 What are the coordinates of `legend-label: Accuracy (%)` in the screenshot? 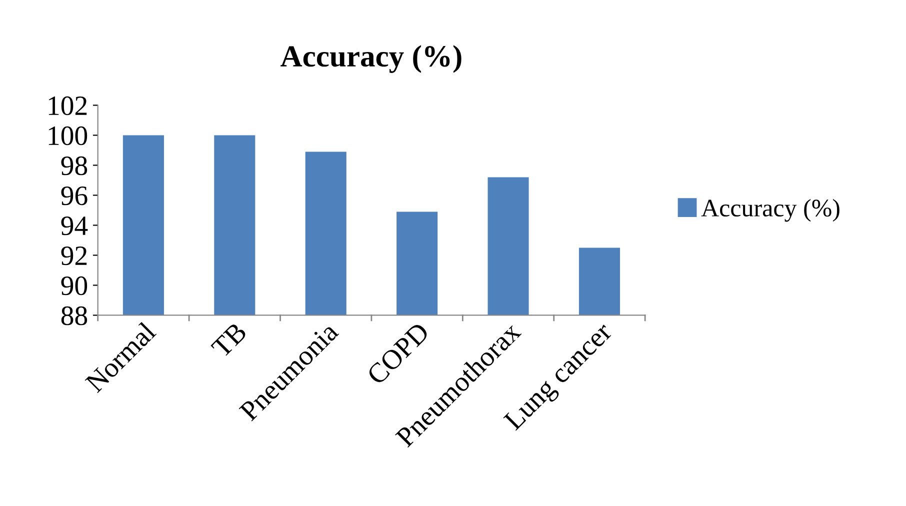 It's located at (770, 210).